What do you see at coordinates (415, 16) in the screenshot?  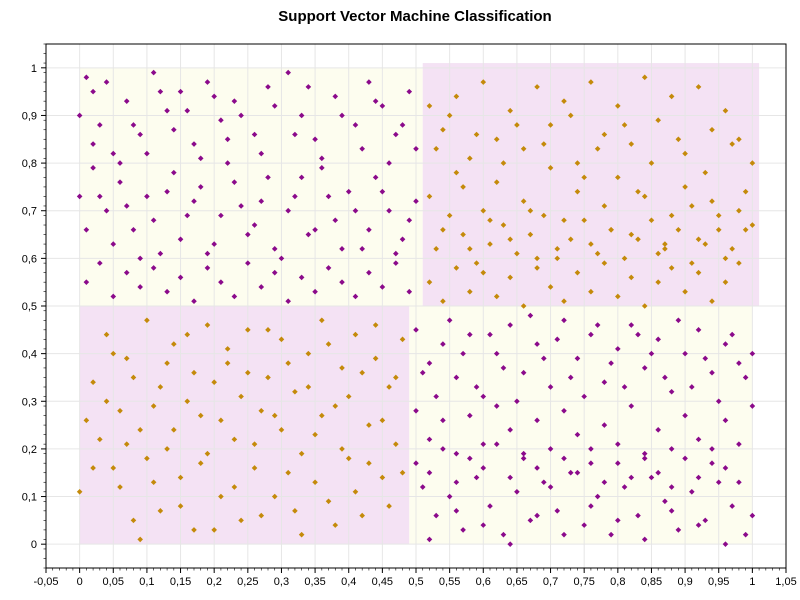 I see `chart-title: Support Vector Machine Classification` at bounding box center [415, 16].